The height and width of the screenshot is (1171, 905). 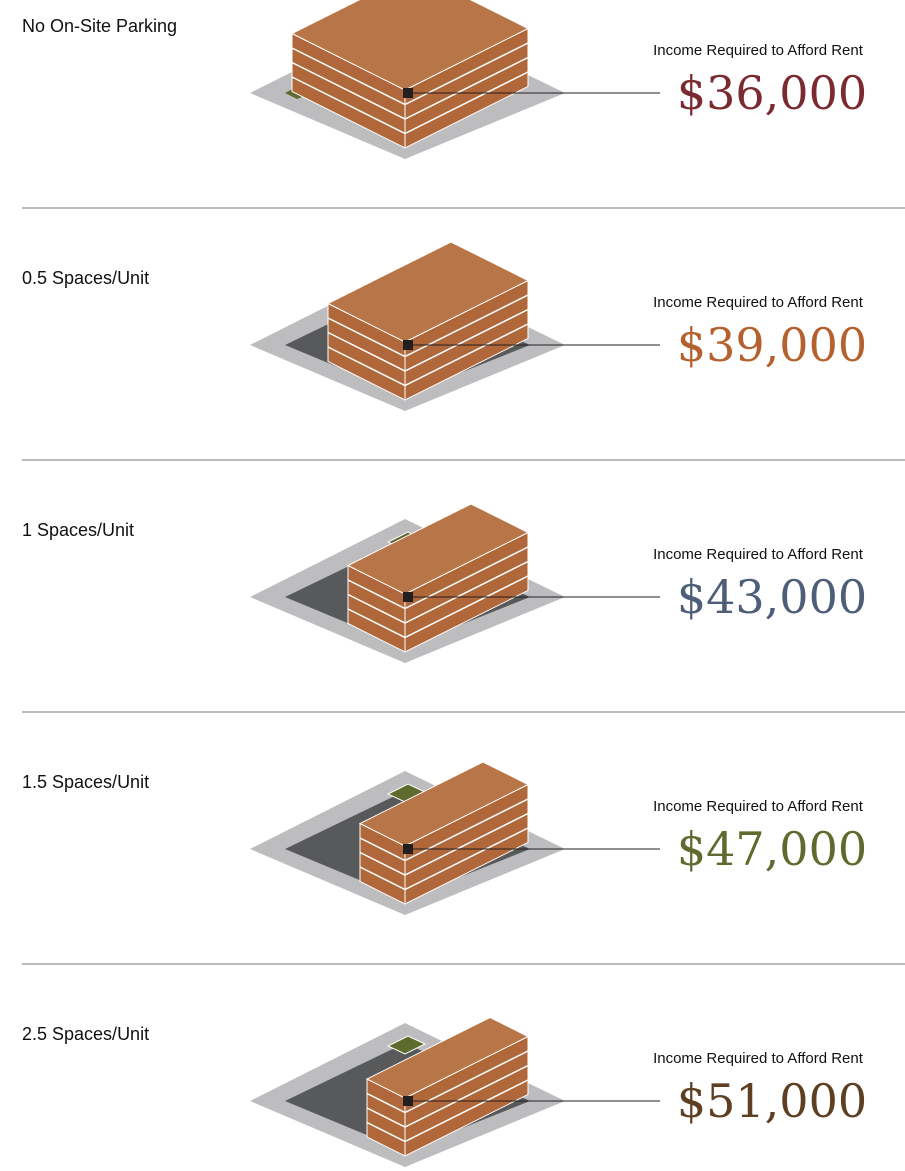 What do you see at coordinates (772, 849) in the screenshot?
I see `amount: $47,000` at bounding box center [772, 849].